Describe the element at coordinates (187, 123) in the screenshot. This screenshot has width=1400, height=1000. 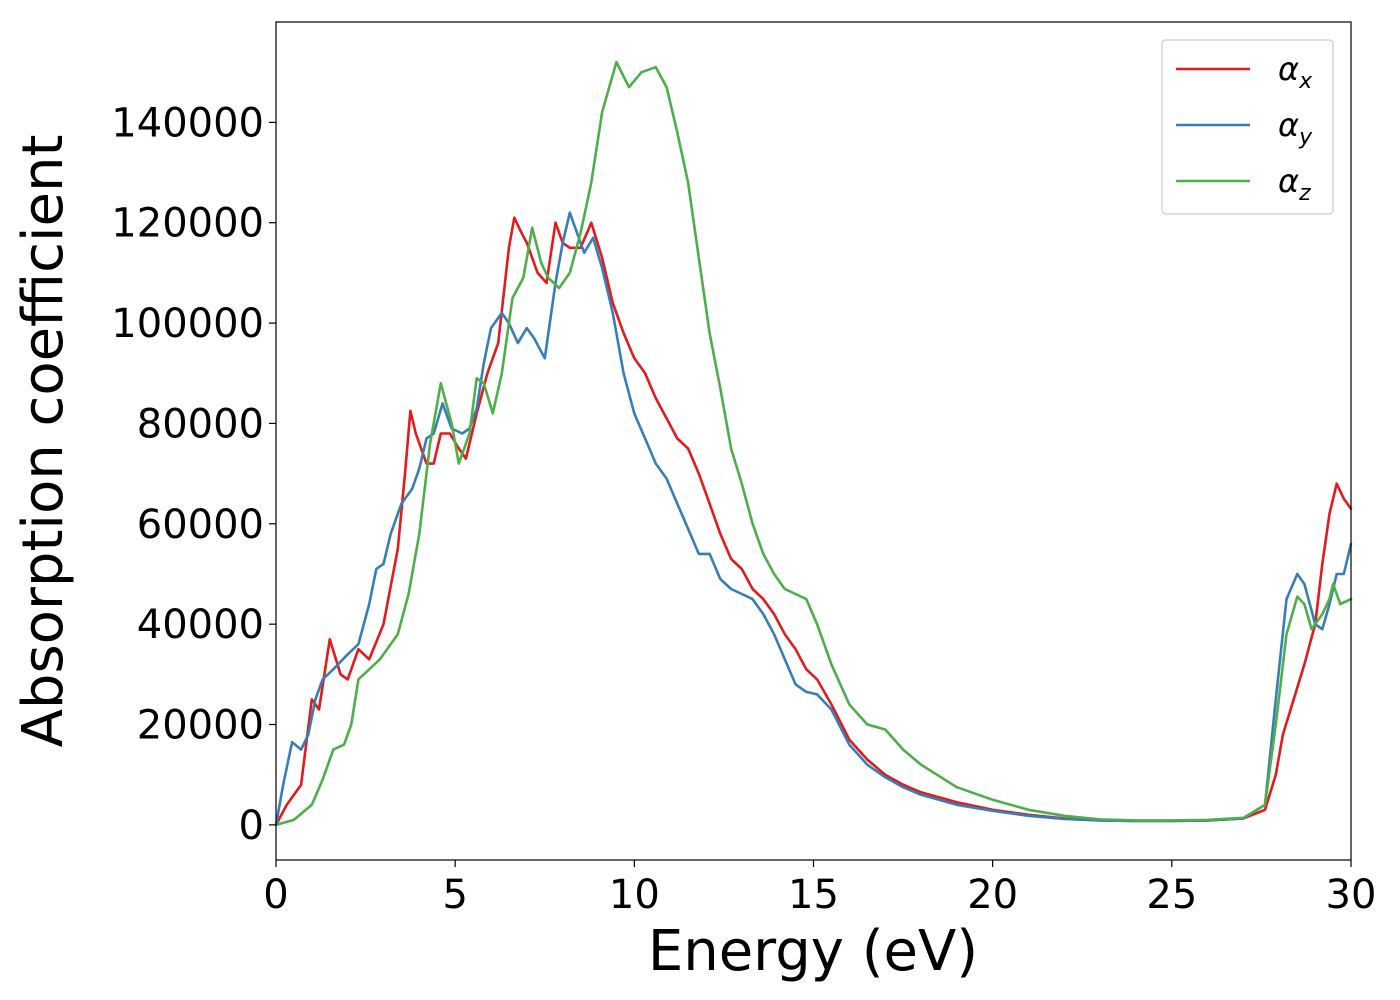
I see `y-tick-label: 140000` at that location.